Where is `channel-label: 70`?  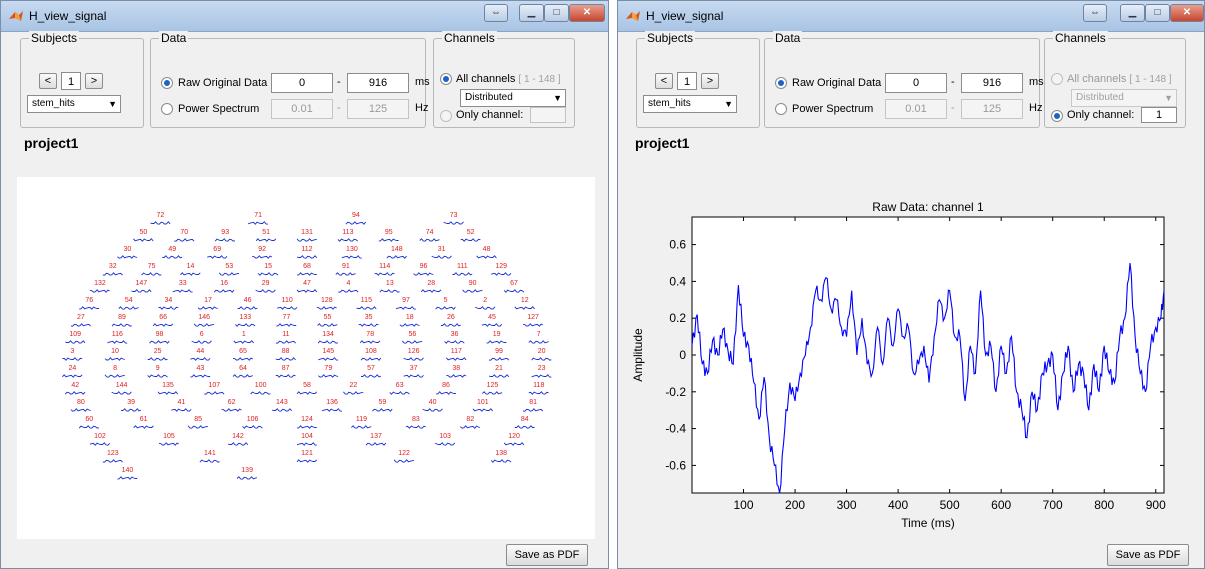 channel-label: 70 is located at coordinates (184, 232).